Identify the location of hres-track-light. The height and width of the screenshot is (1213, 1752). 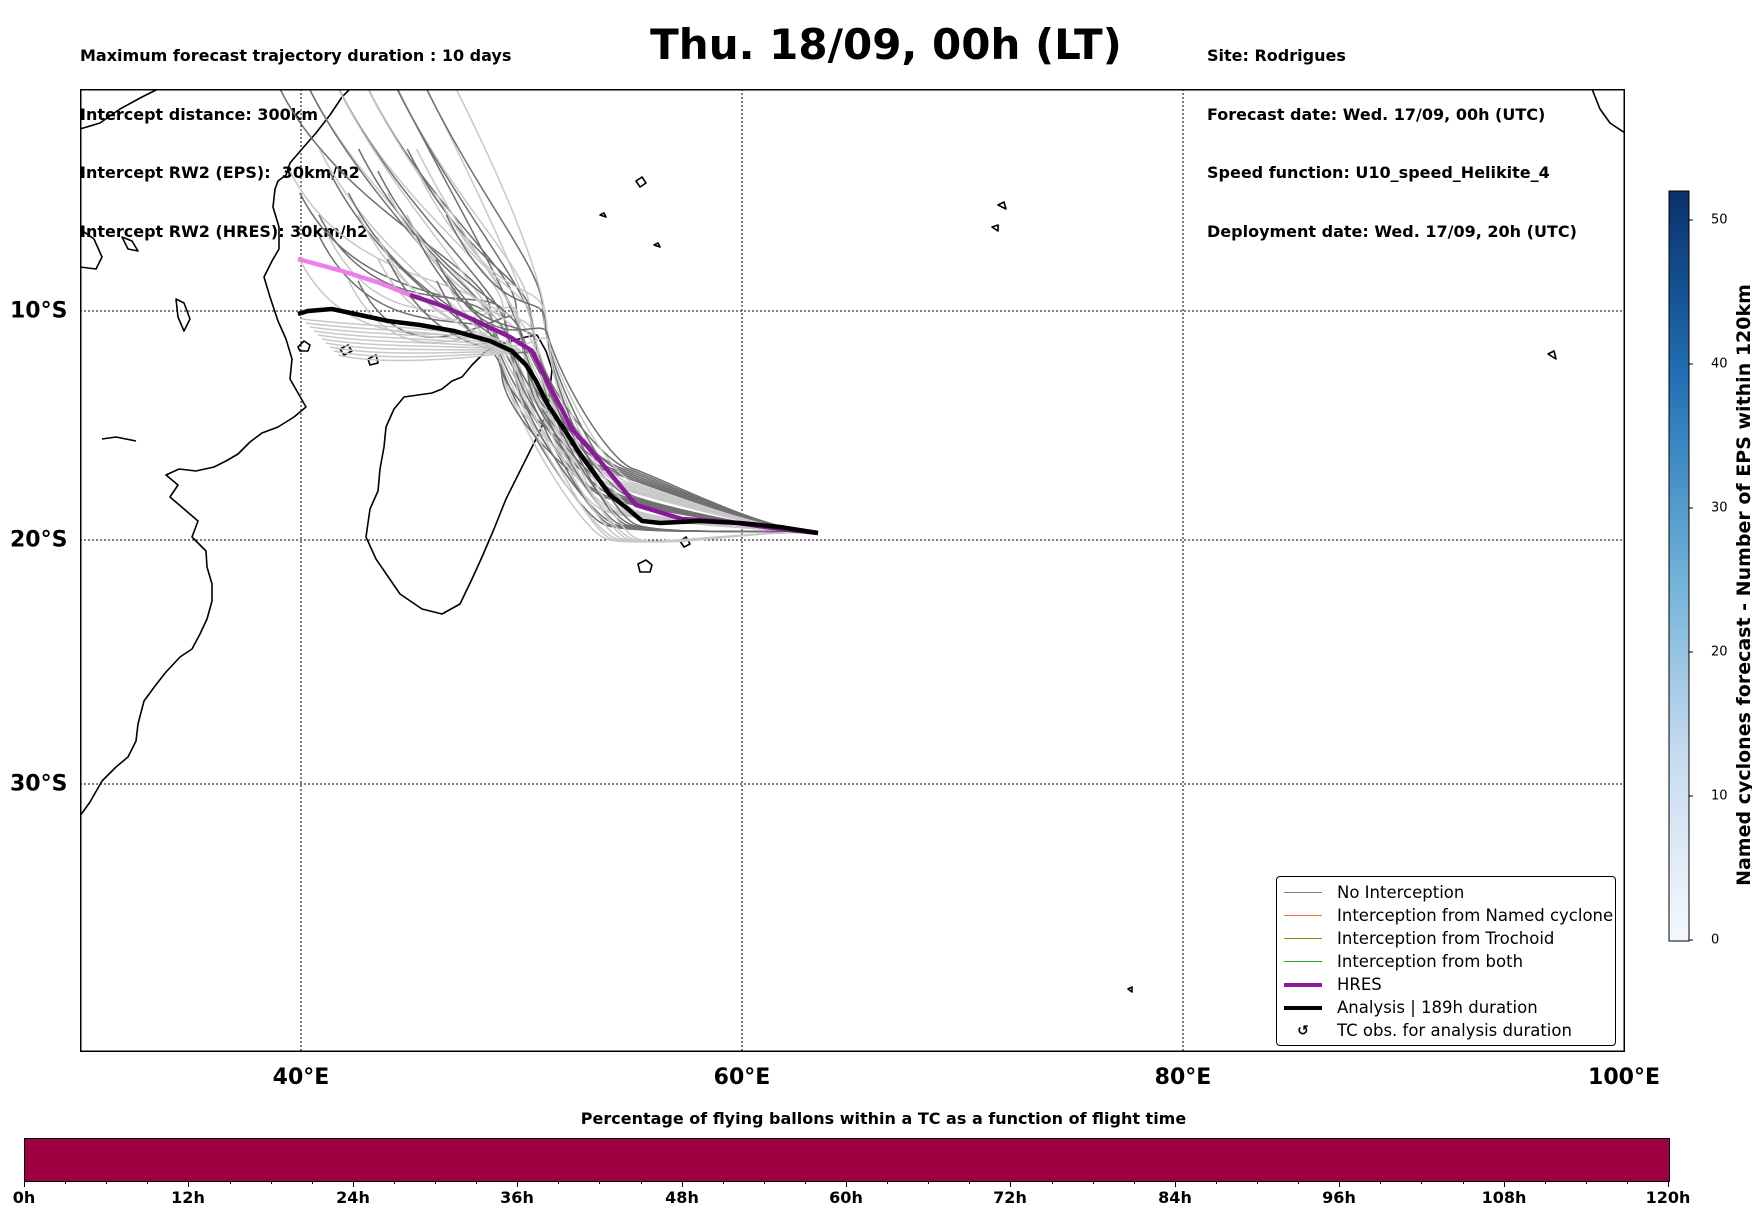
(354, 277).